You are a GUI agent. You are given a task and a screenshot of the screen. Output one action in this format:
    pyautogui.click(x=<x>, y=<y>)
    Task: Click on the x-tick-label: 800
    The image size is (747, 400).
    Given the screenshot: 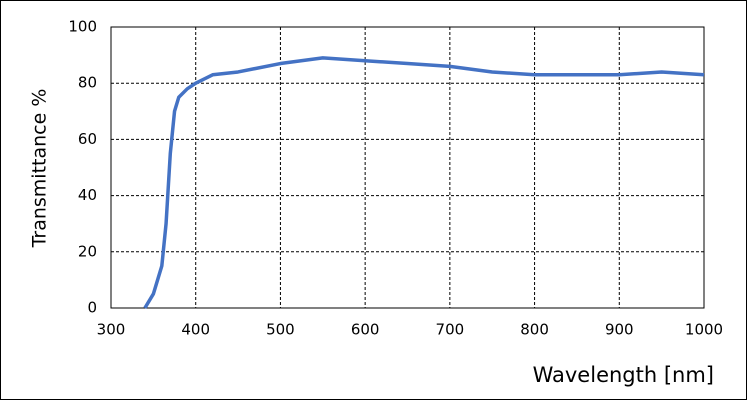 What is the action you would take?
    pyautogui.click(x=534, y=330)
    